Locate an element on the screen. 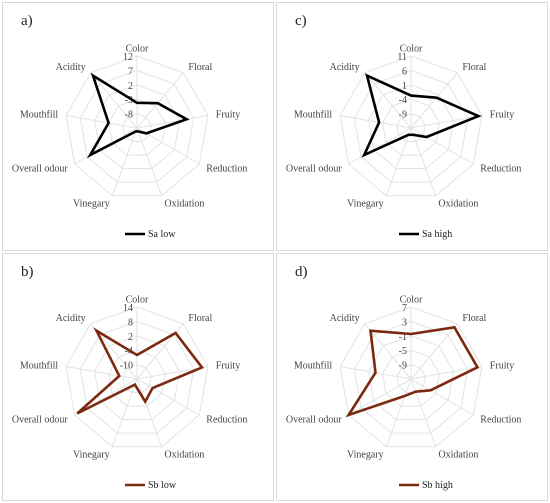 Image resolution: width=550 pixels, height=503 pixels. tick-label: 8 is located at coordinates (130, 322).